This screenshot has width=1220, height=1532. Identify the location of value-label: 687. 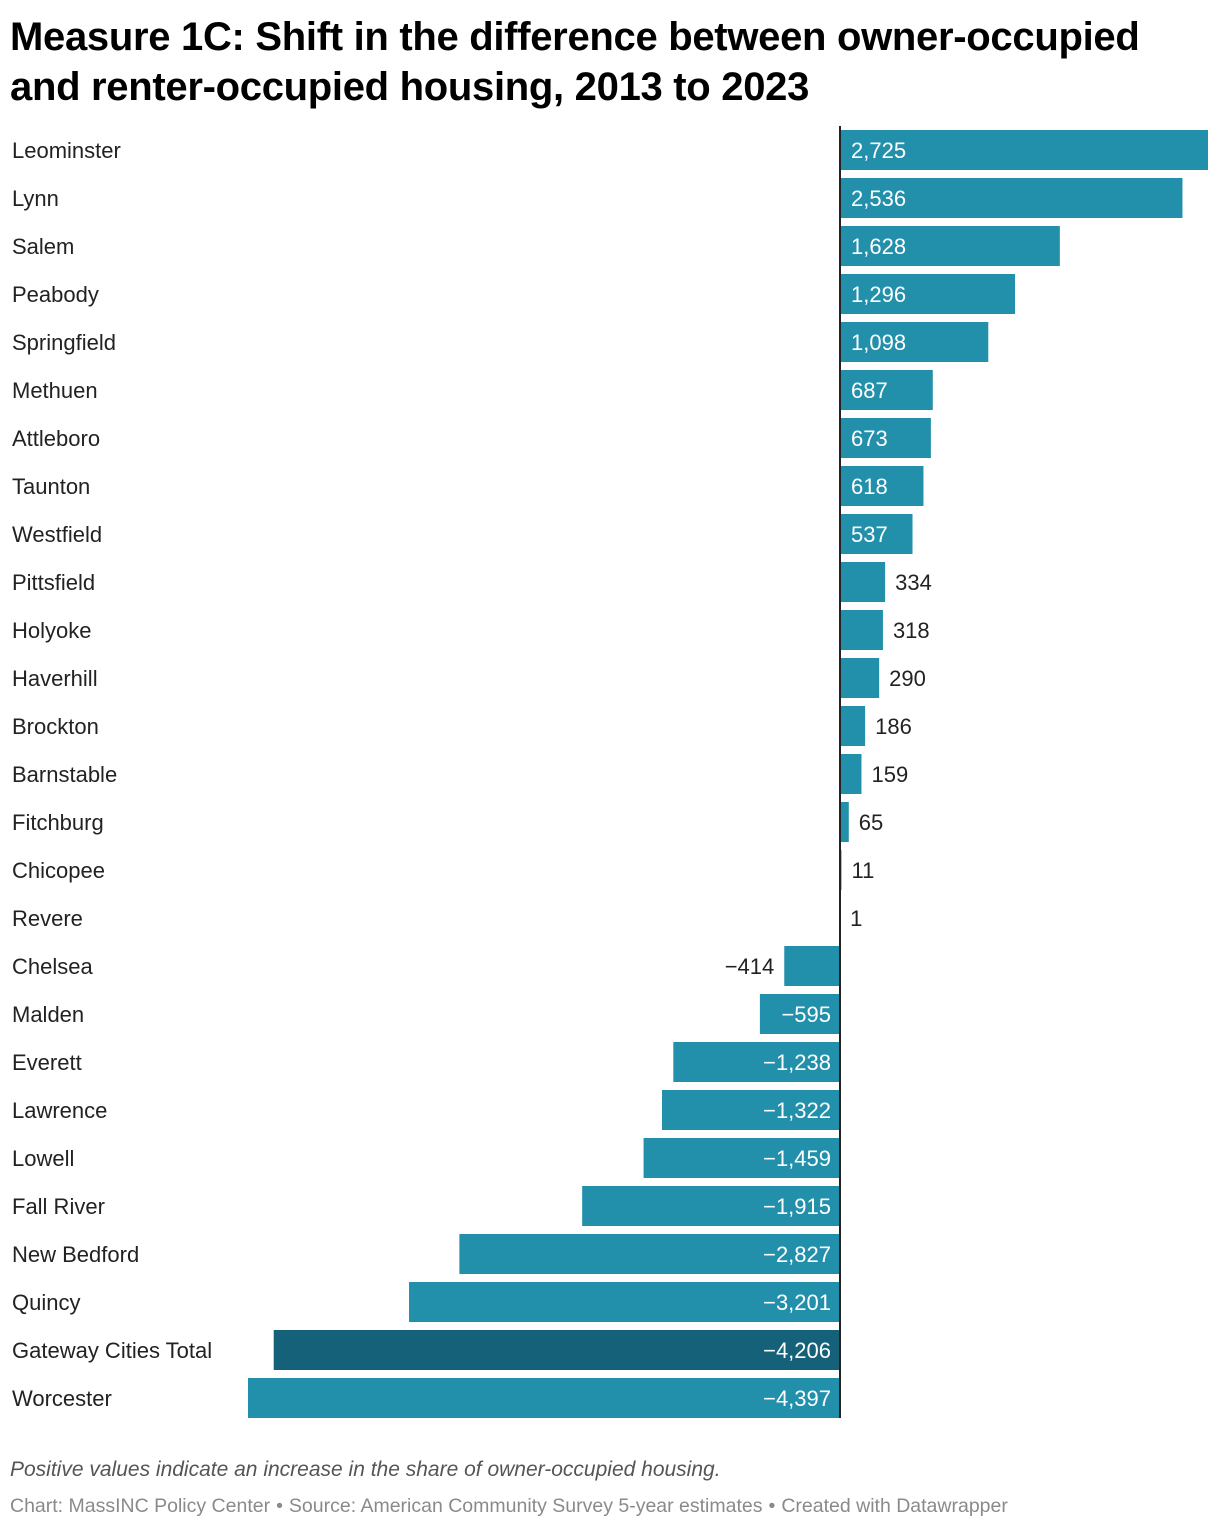
(869, 390).